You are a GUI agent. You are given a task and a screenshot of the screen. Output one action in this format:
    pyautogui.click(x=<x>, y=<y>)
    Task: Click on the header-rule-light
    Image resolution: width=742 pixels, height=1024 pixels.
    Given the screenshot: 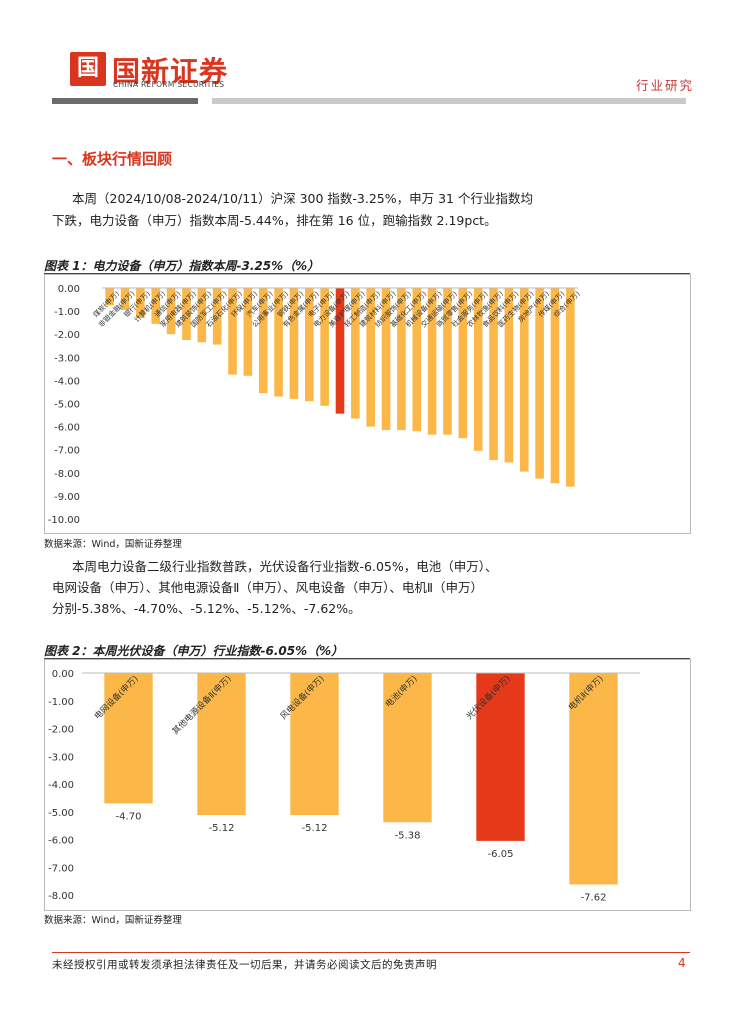 What is the action you would take?
    pyautogui.click(x=449, y=101)
    